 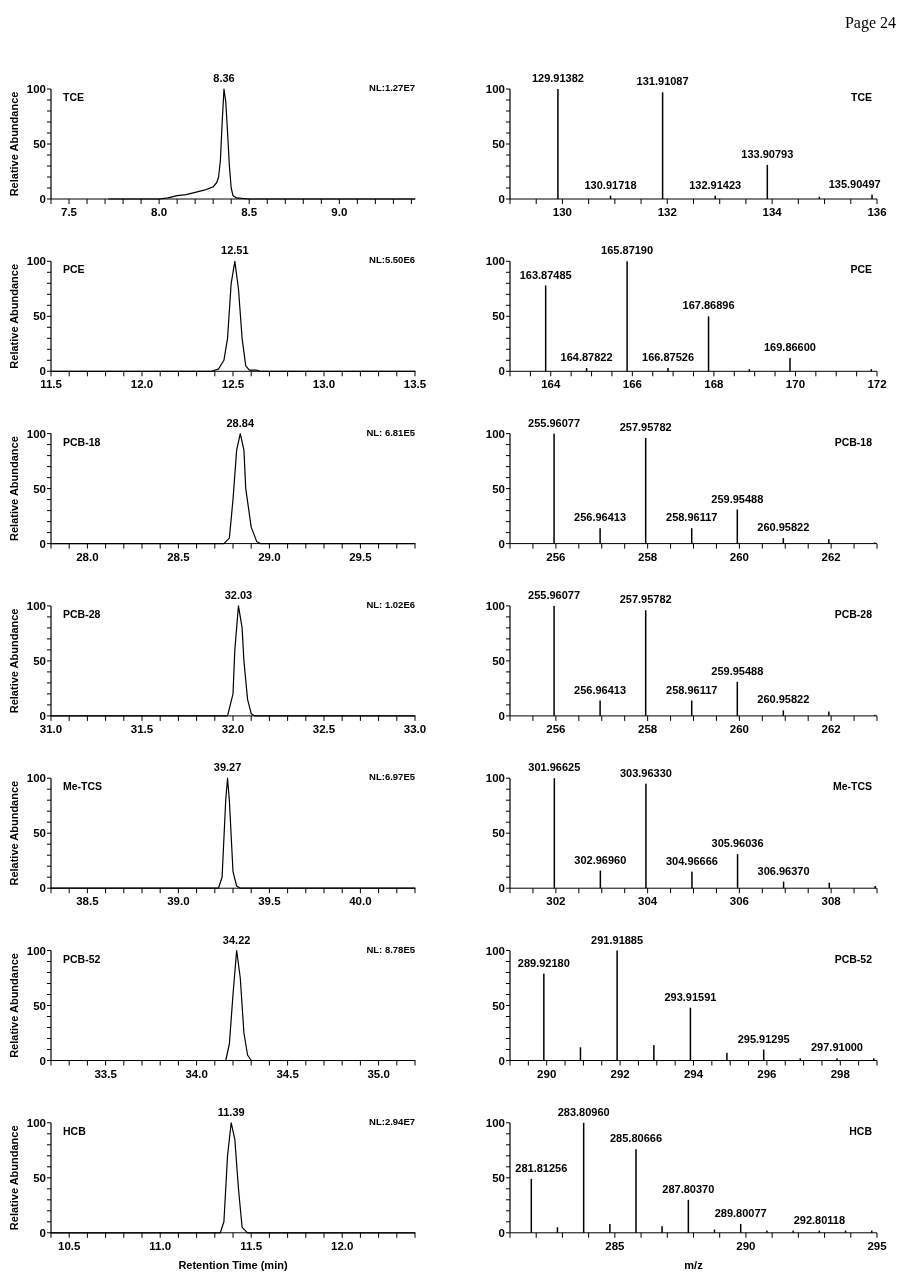 What do you see at coordinates (556, 901) in the screenshot?
I see `x-tick-label: 302` at bounding box center [556, 901].